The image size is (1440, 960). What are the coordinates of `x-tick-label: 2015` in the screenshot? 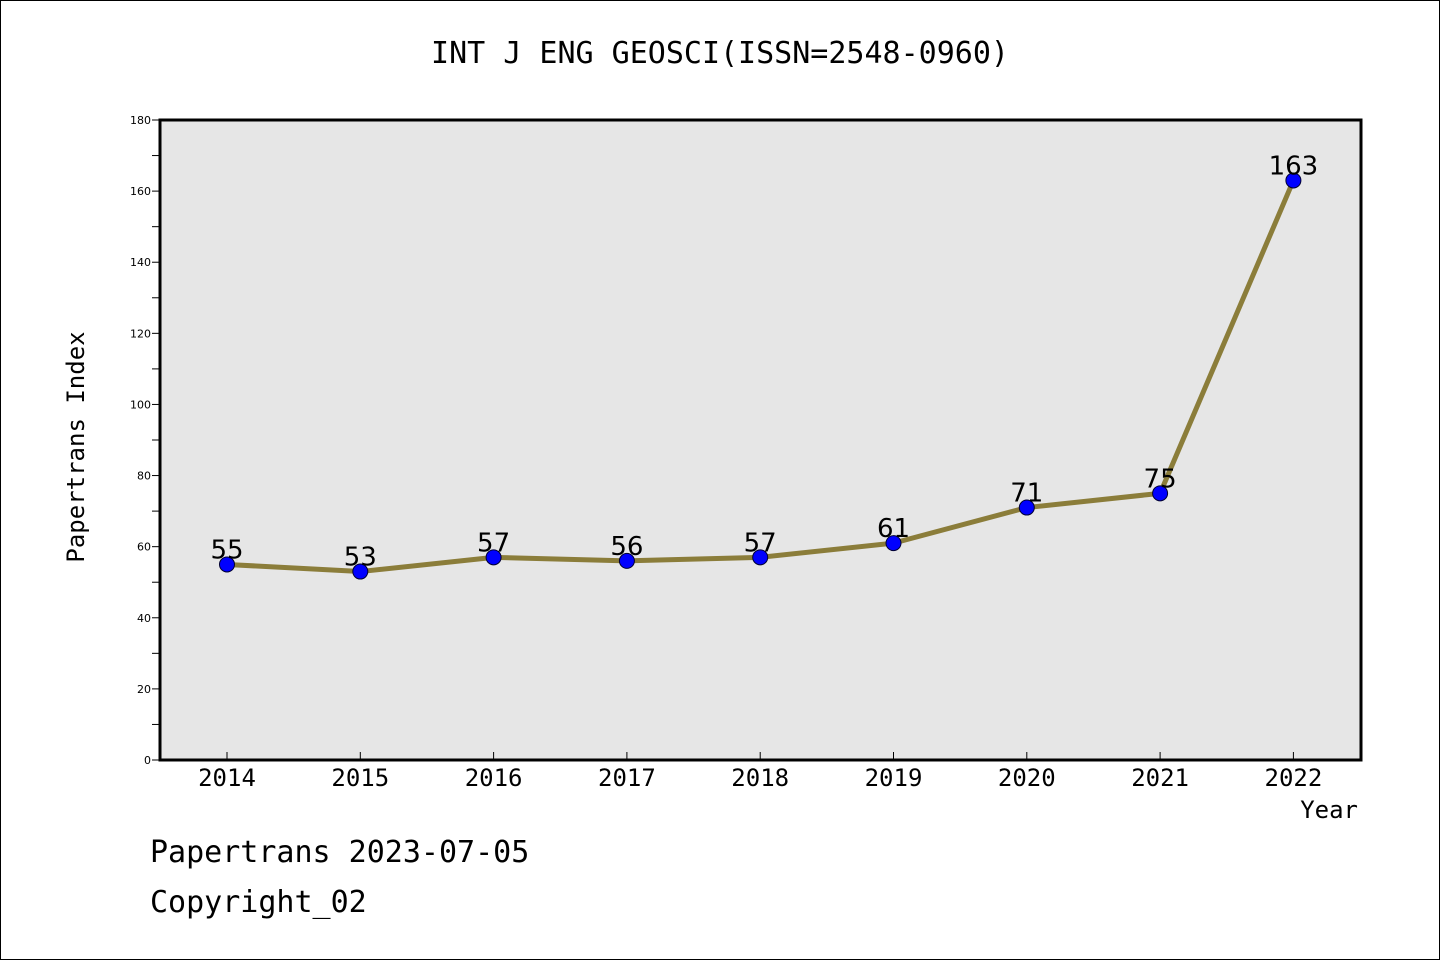 It's located at (360, 778).